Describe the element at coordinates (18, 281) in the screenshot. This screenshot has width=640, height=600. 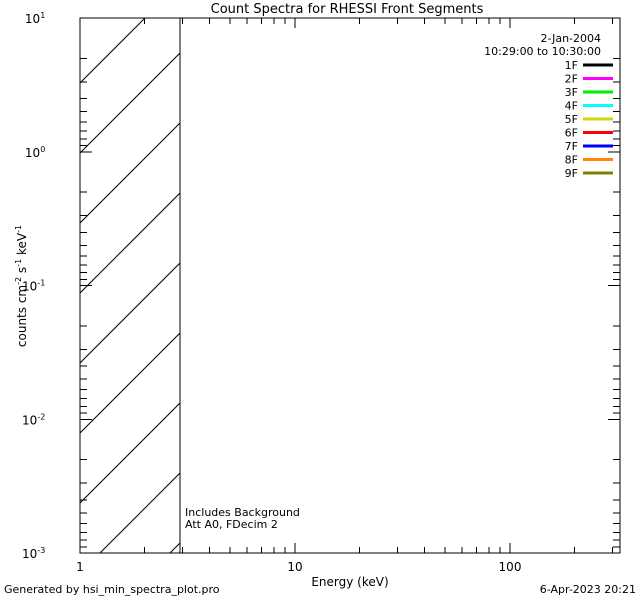
I see `y-axis-title-sup1: -2` at that location.